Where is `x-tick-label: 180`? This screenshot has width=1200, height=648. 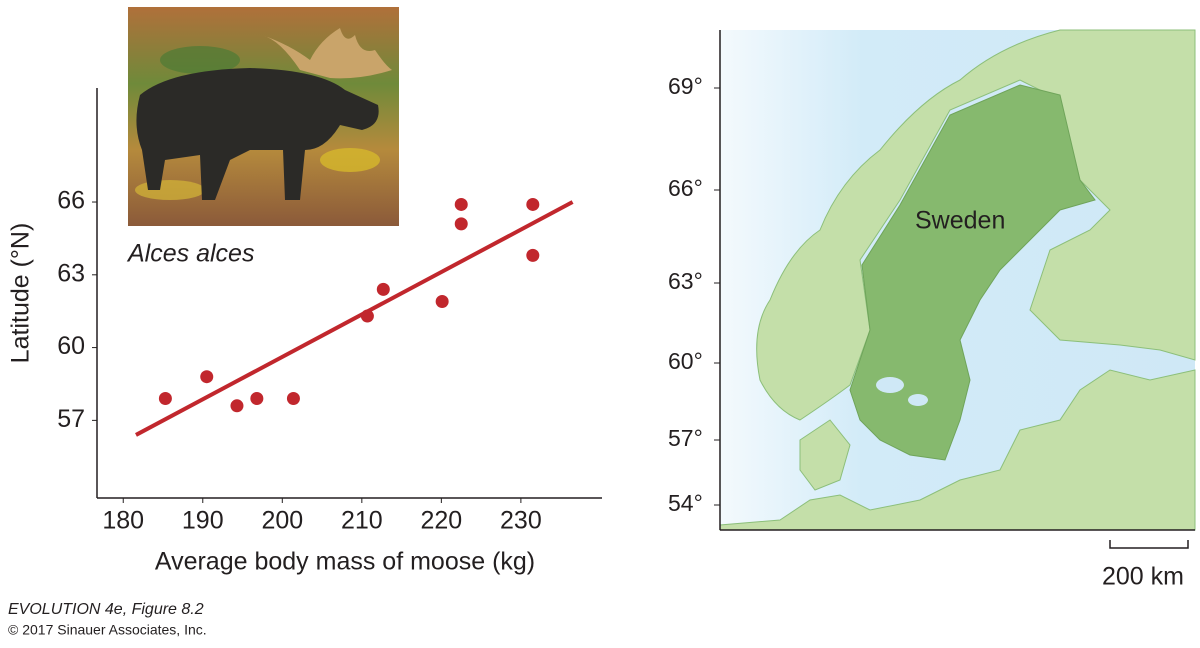
x-tick-label: 180 is located at coordinates (123, 521).